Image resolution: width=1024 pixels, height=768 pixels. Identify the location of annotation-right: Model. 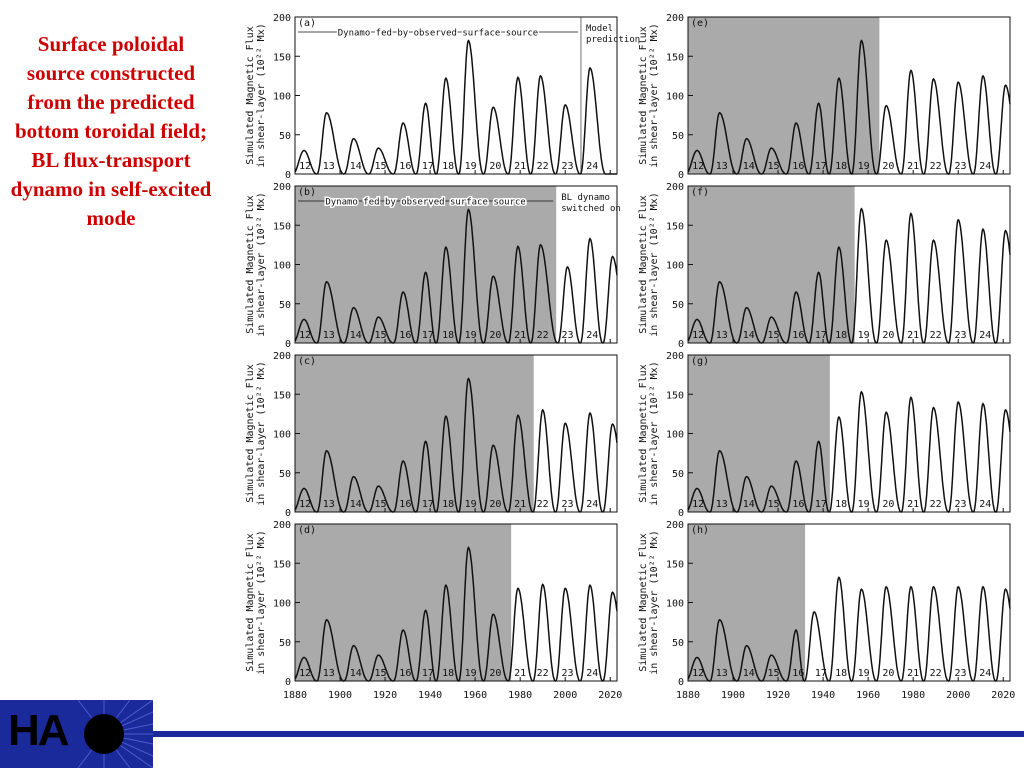
(599, 29).